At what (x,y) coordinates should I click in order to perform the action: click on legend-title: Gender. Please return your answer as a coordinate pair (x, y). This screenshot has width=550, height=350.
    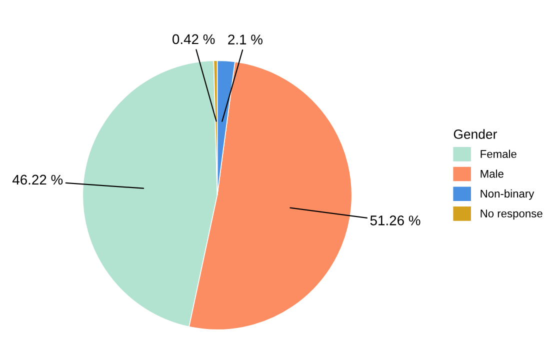
    Looking at the image, I should click on (475, 134).